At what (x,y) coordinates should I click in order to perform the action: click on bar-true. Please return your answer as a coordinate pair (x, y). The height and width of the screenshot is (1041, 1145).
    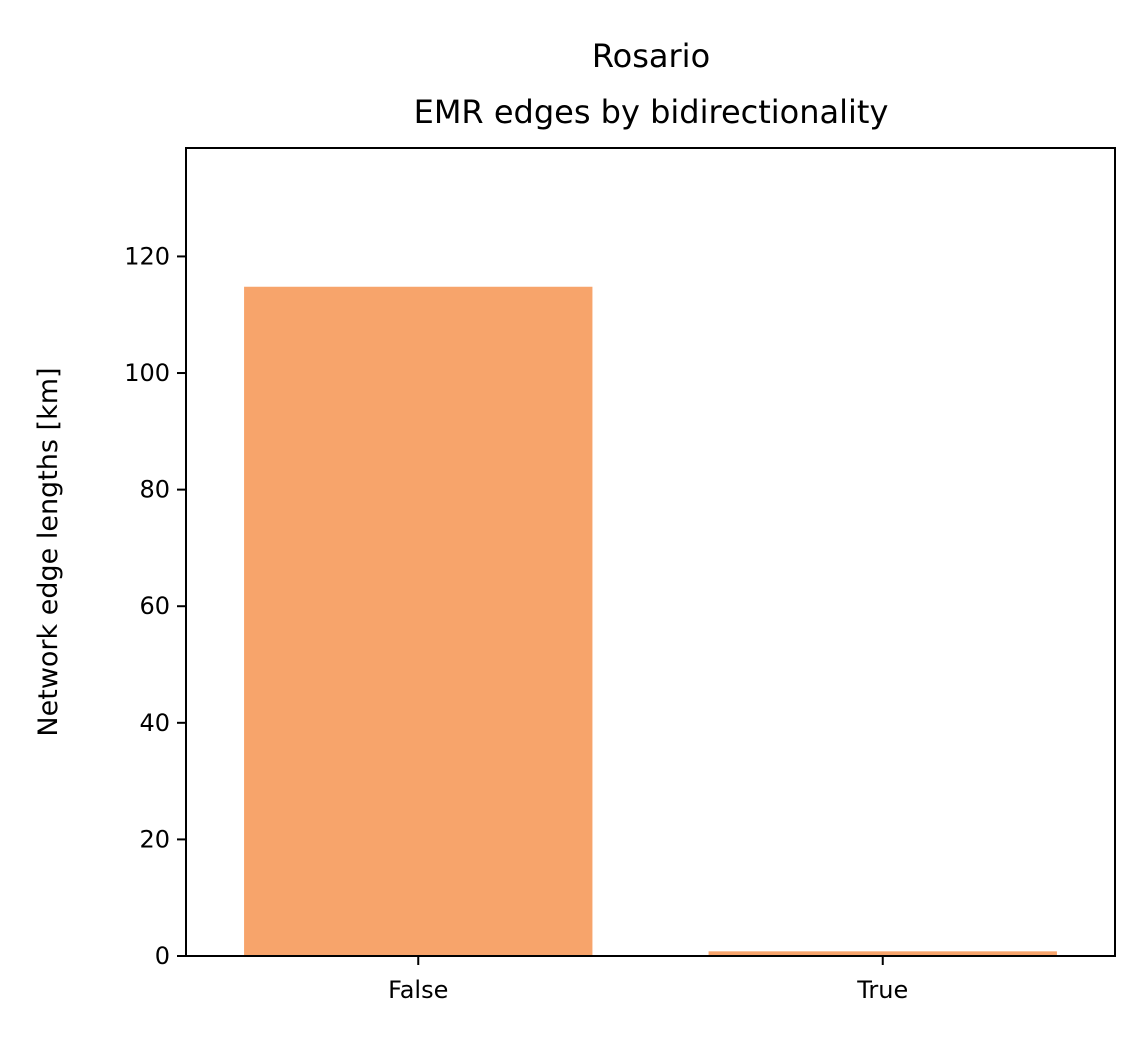
    Looking at the image, I should click on (882, 953).